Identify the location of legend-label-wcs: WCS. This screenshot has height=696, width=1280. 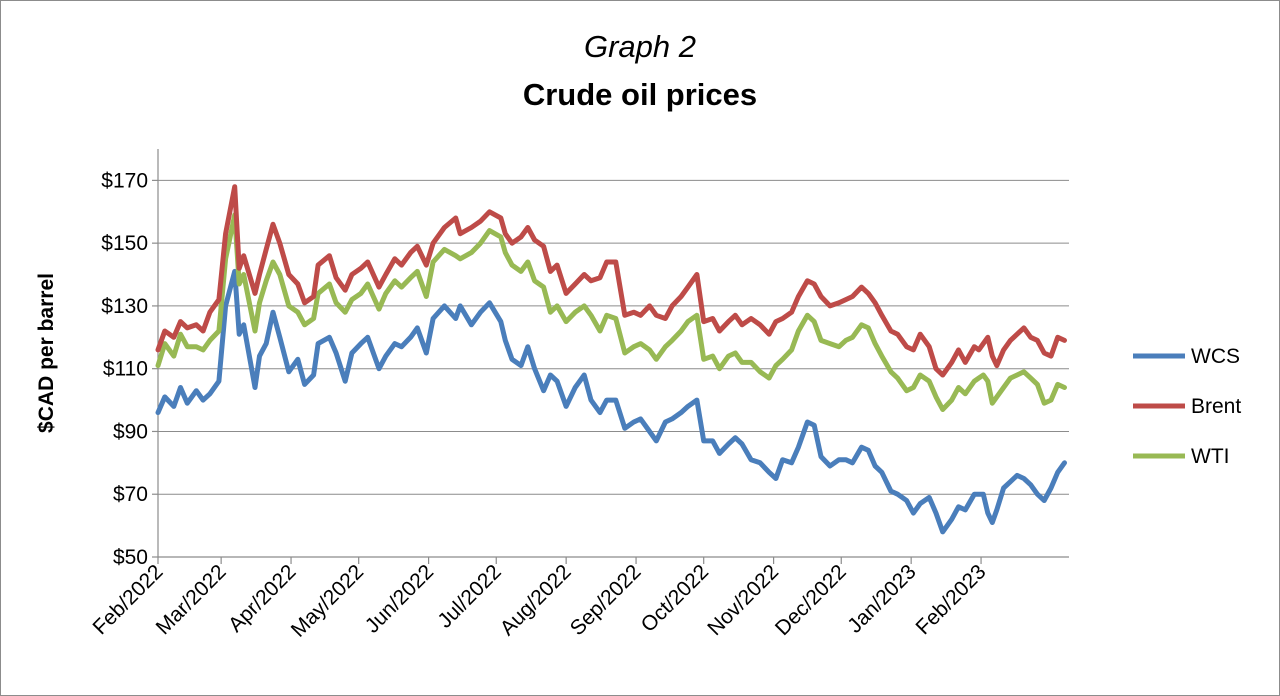
(1215, 356).